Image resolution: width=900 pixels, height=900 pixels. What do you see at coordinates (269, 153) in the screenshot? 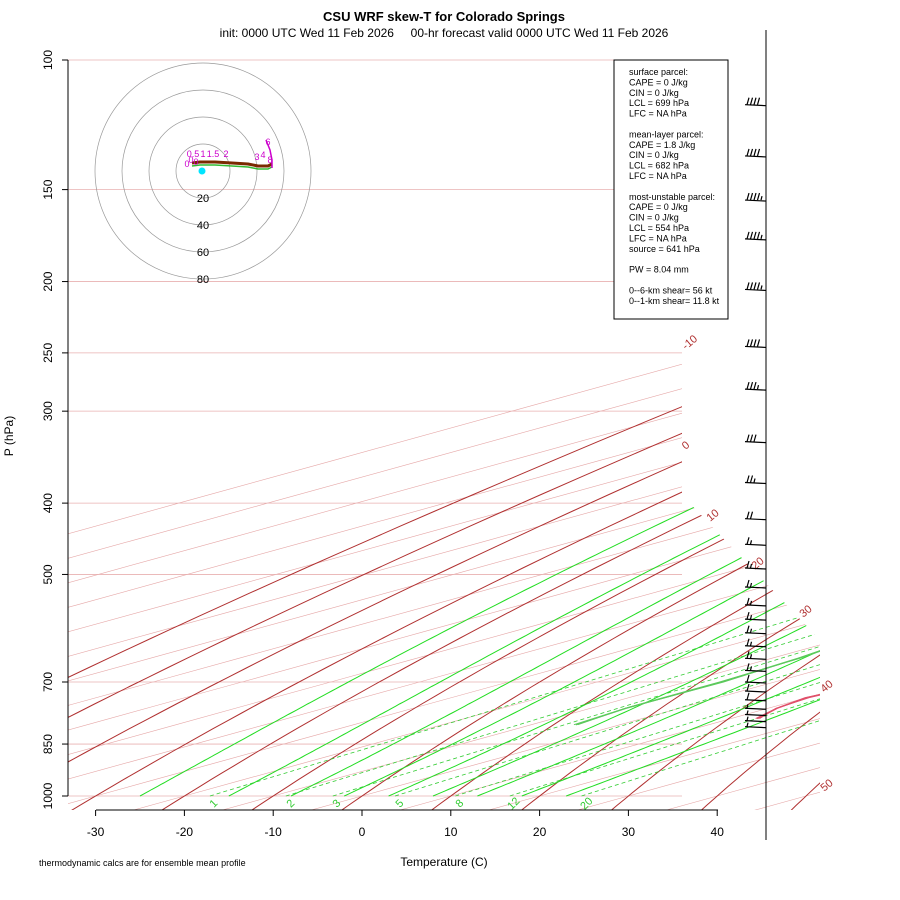
I see `hodograph-trace` at bounding box center [269, 153].